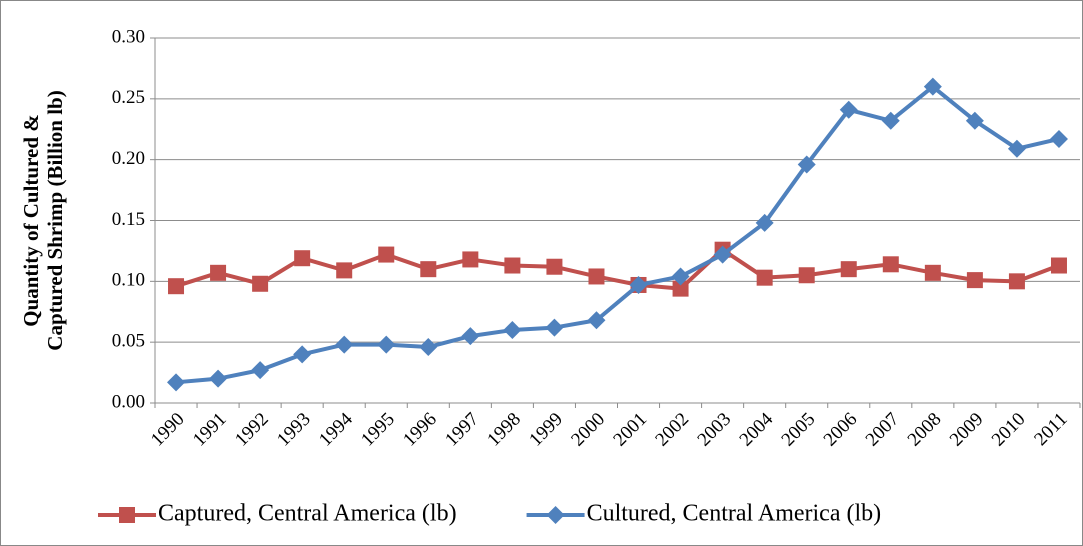 This screenshot has width=1083, height=546. What do you see at coordinates (55, 220) in the screenshot?
I see `y-axis-label: Captured Shrimp (Billion lb)` at bounding box center [55, 220].